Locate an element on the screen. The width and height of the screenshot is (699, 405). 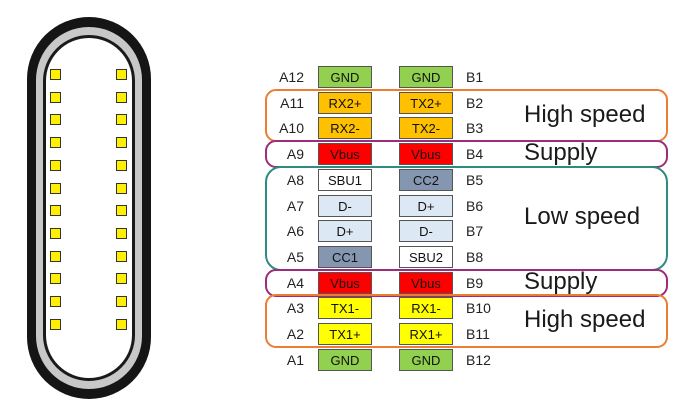
pin-number: A11 is located at coordinates (292, 102).